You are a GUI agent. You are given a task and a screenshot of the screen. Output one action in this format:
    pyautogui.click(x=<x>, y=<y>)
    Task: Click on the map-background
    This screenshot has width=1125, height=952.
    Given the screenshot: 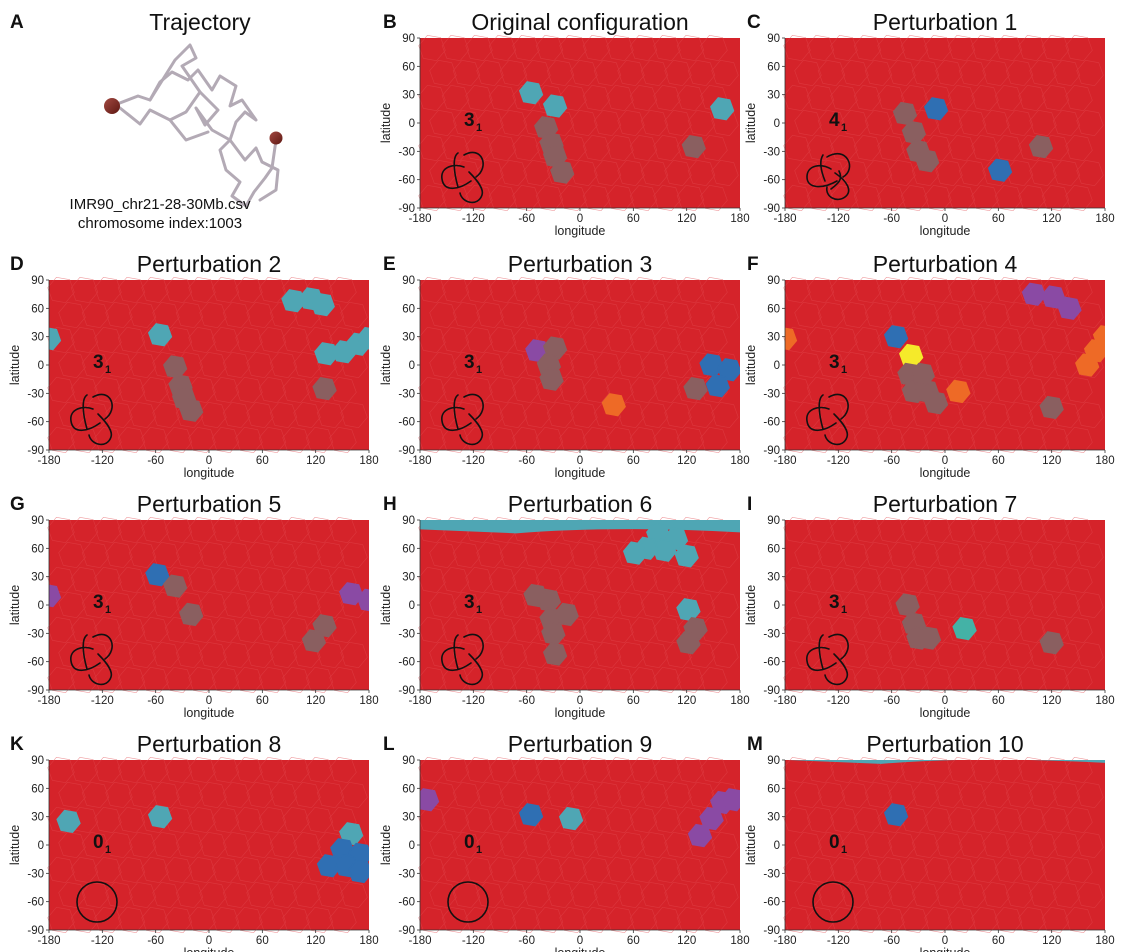 What is the action you would take?
    pyautogui.click(x=209, y=845)
    